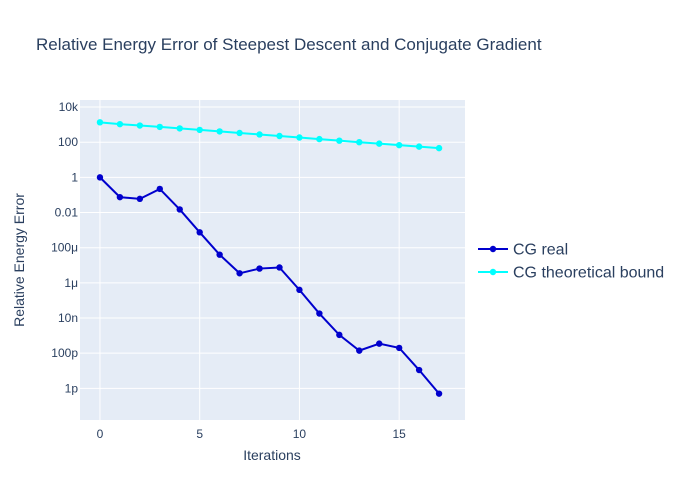 This screenshot has height=500, width=700. What do you see at coordinates (300, 434) in the screenshot?
I see `x-tick-label: 10` at bounding box center [300, 434].